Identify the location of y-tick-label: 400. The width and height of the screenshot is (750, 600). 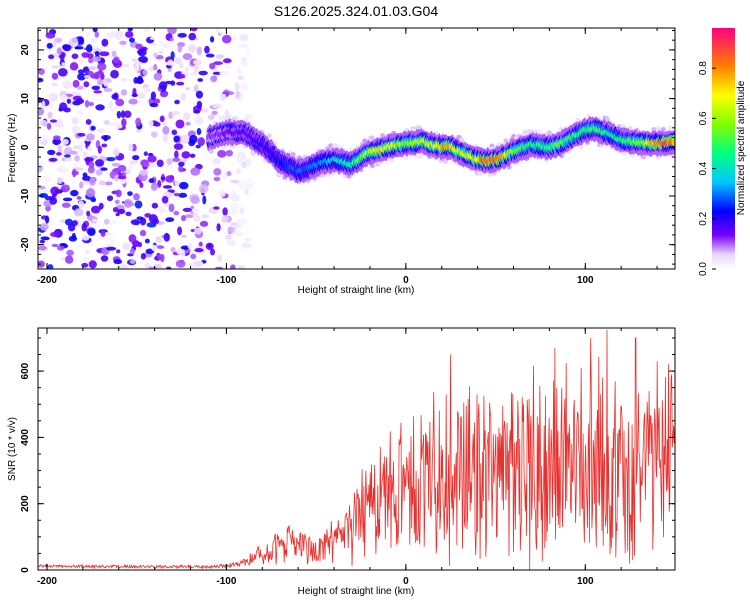
(25, 437).